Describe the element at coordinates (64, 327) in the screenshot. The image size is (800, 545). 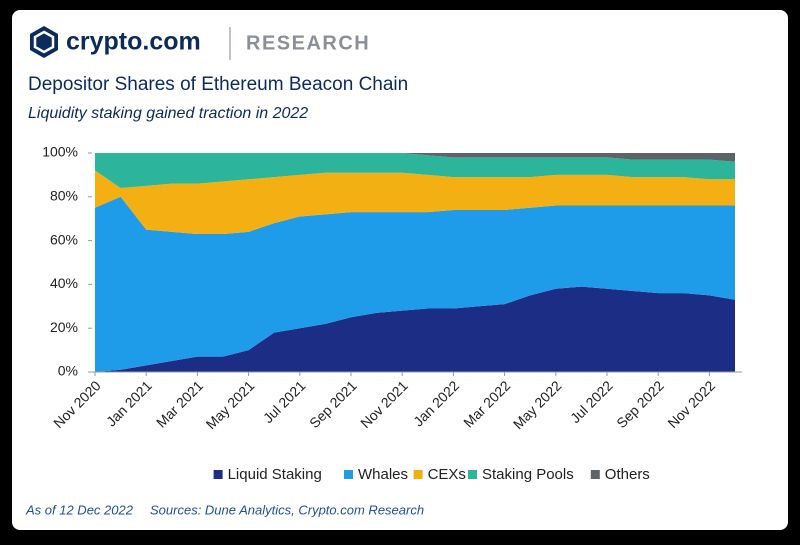
I see `y-tick-label: 20%` at that location.